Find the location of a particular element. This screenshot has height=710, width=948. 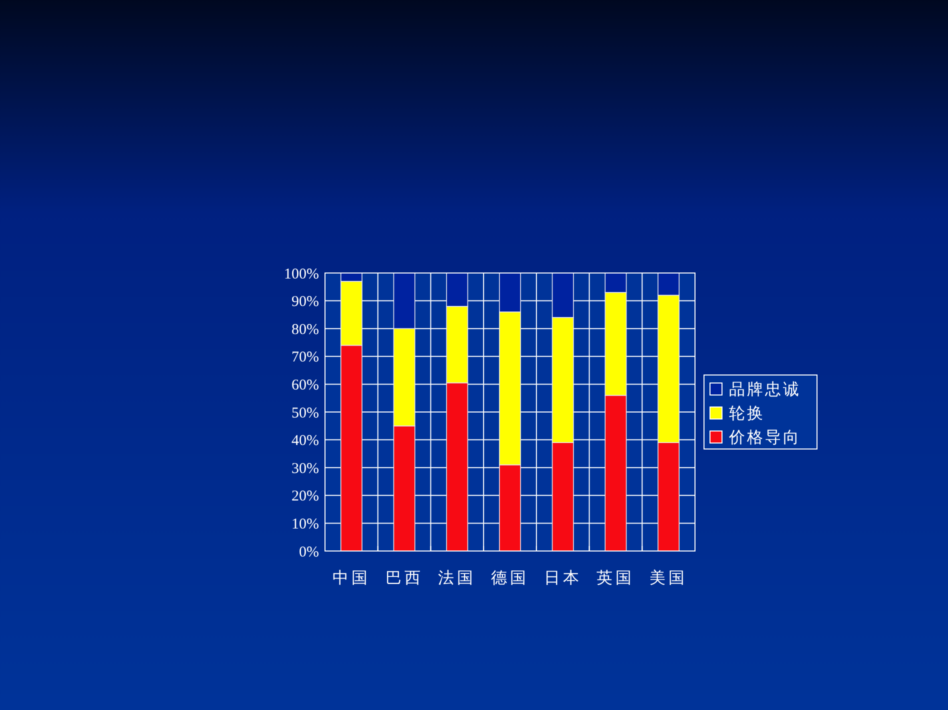

y-tick-label: 20% is located at coordinates (305, 496).